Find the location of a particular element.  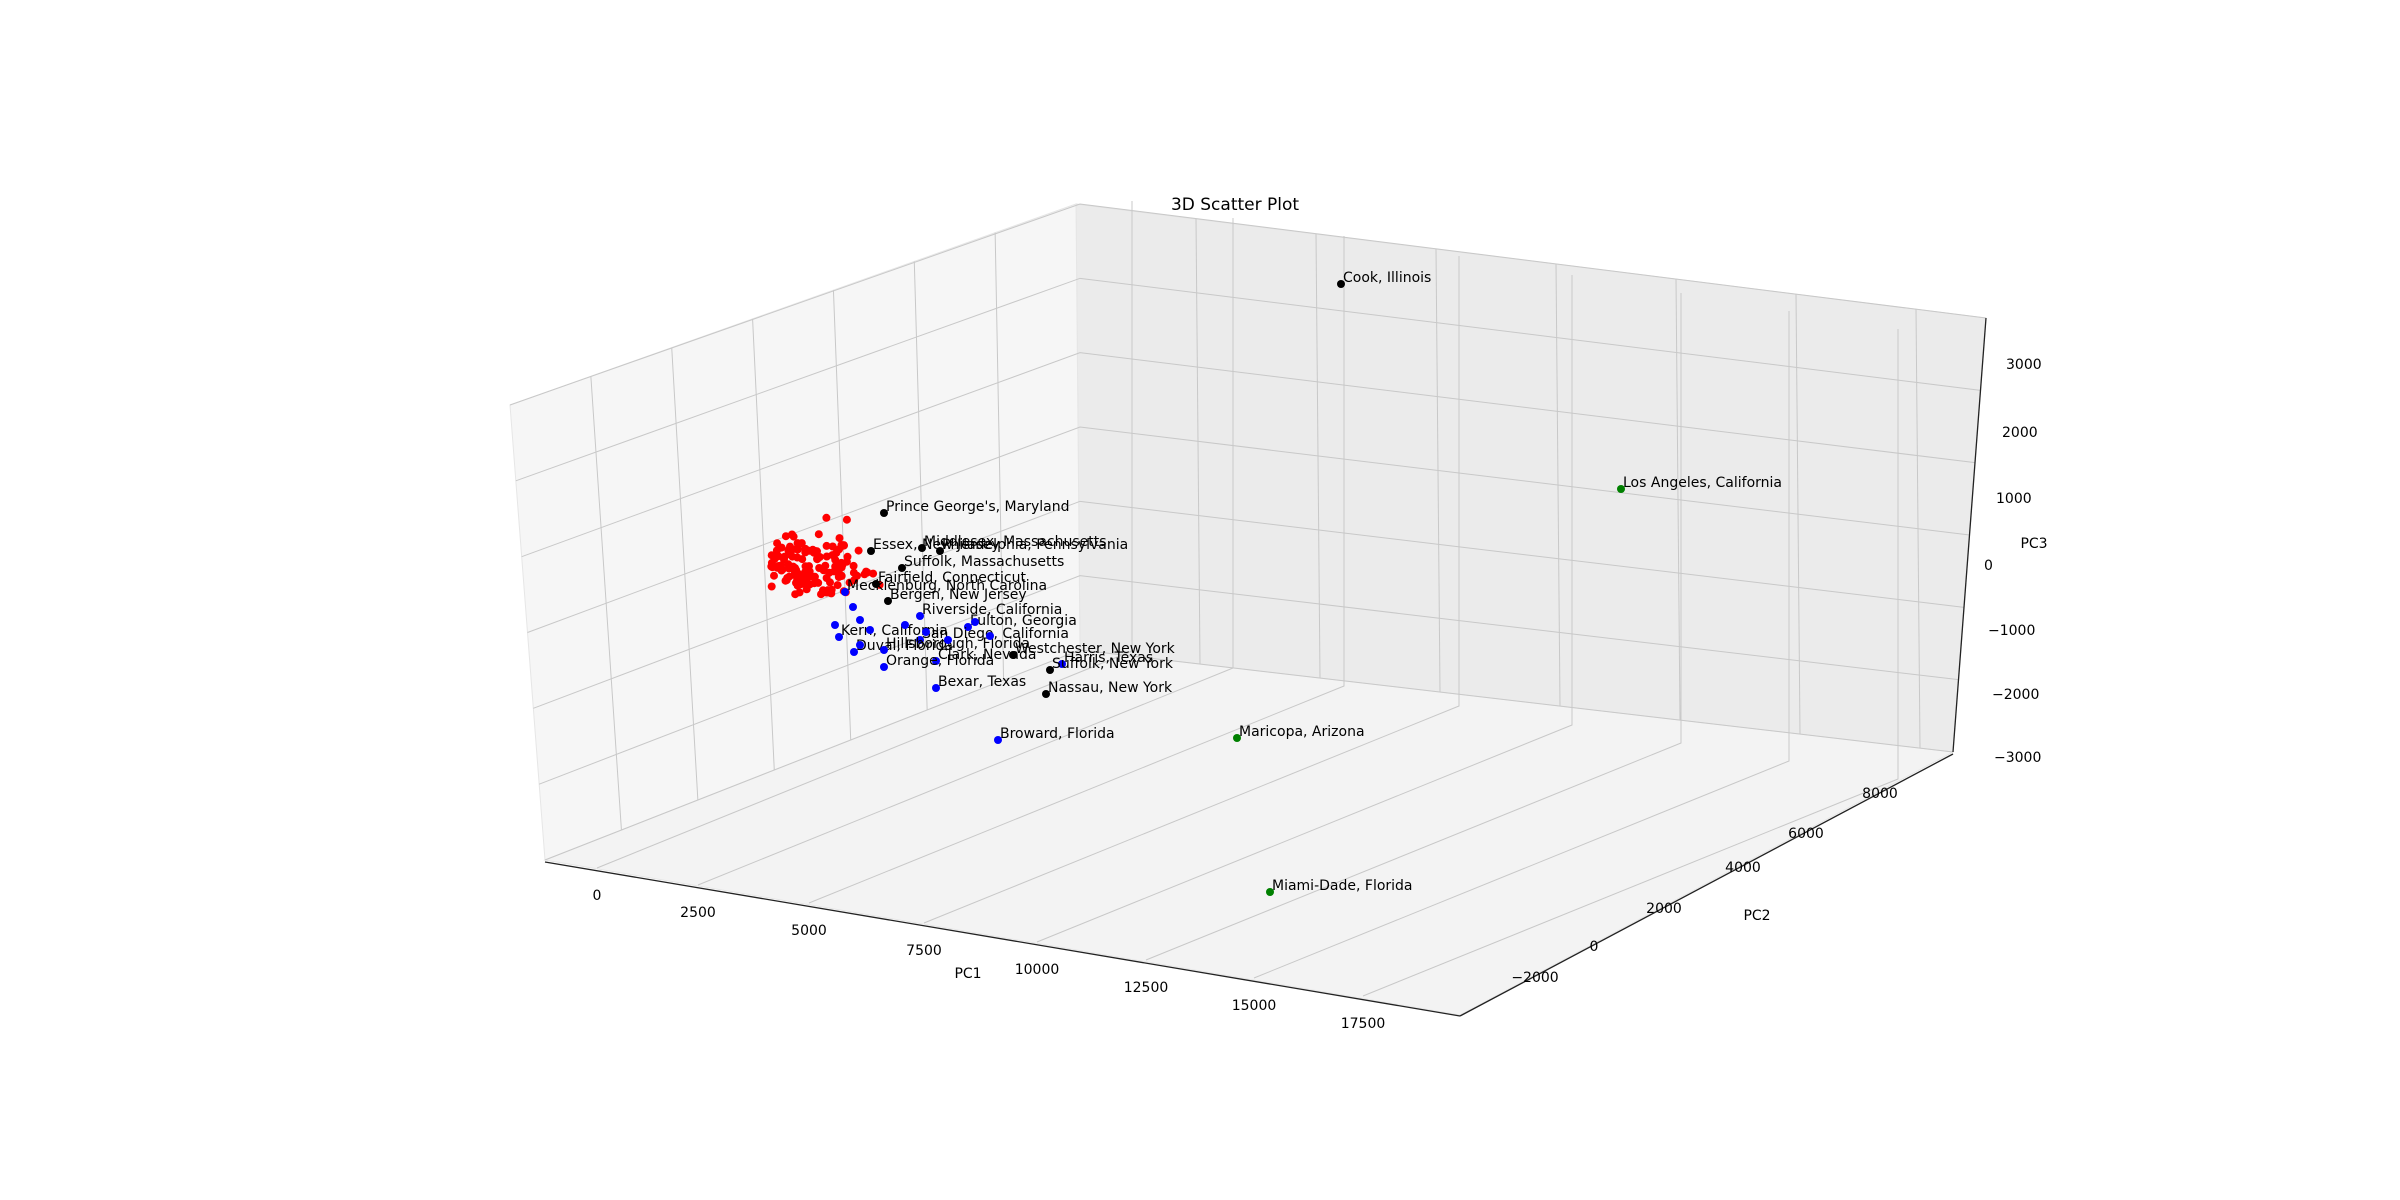

point-label: Suffolk, Massachusetts is located at coordinates (984, 562).